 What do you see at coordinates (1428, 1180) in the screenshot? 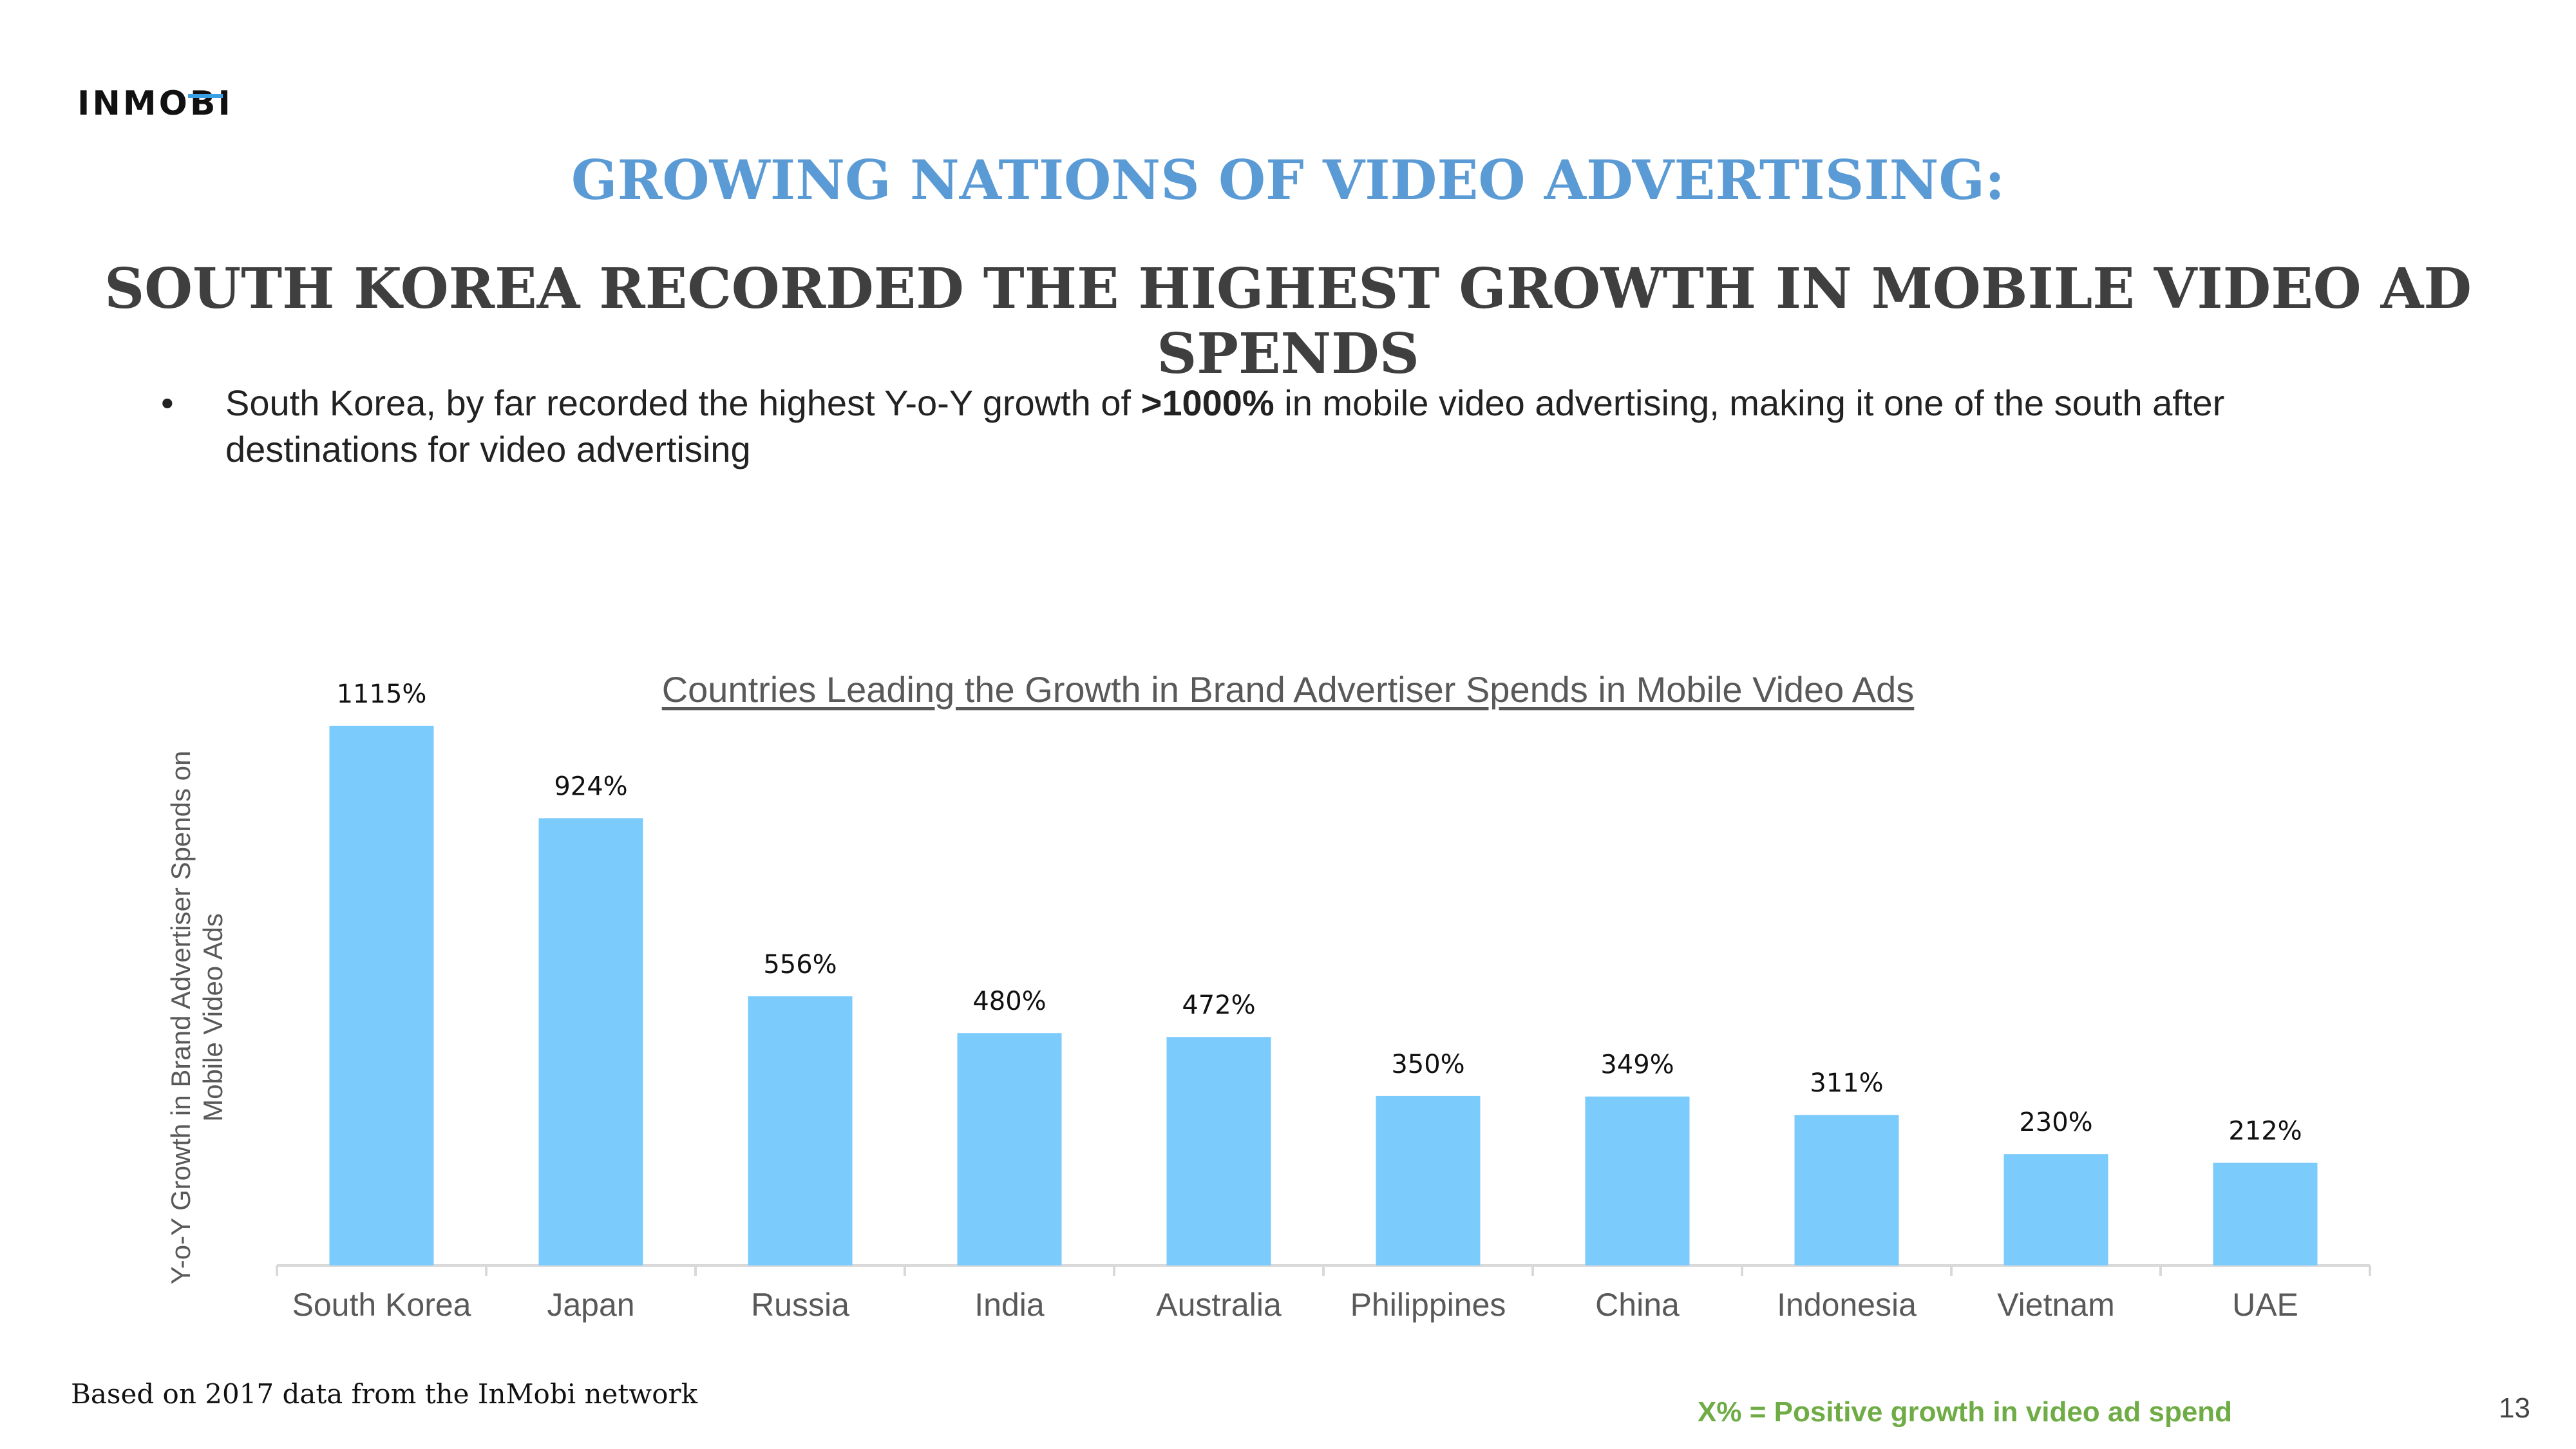
I see `bar-philippines` at bounding box center [1428, 1180].